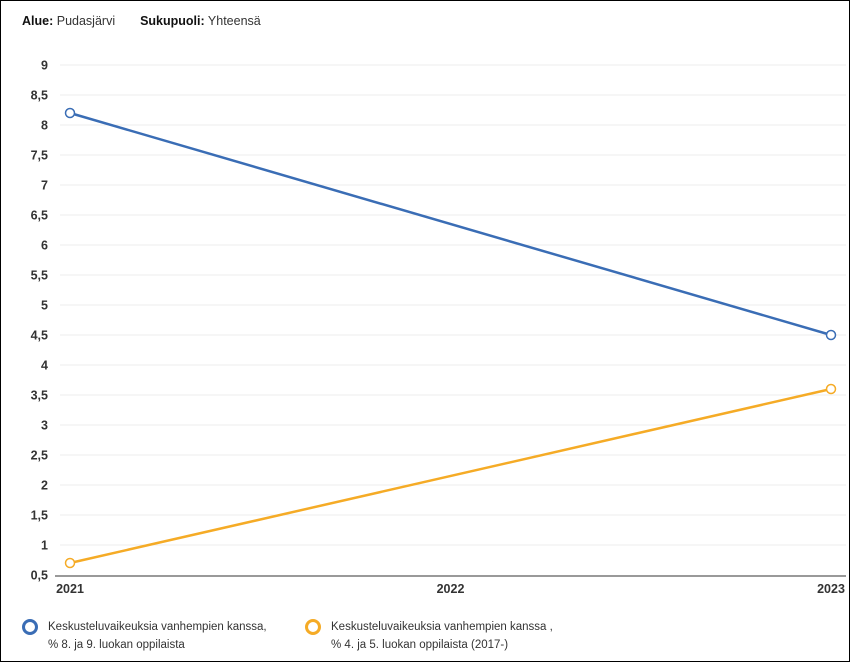  I want to click on legend-marker-orange-icon, so click(313, 627).